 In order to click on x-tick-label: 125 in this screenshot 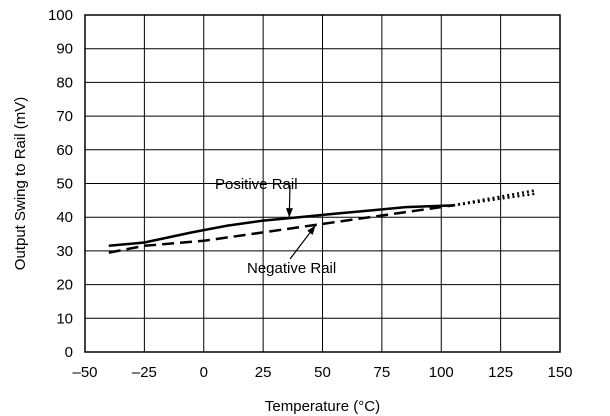, I will do `click(500, 372)`.